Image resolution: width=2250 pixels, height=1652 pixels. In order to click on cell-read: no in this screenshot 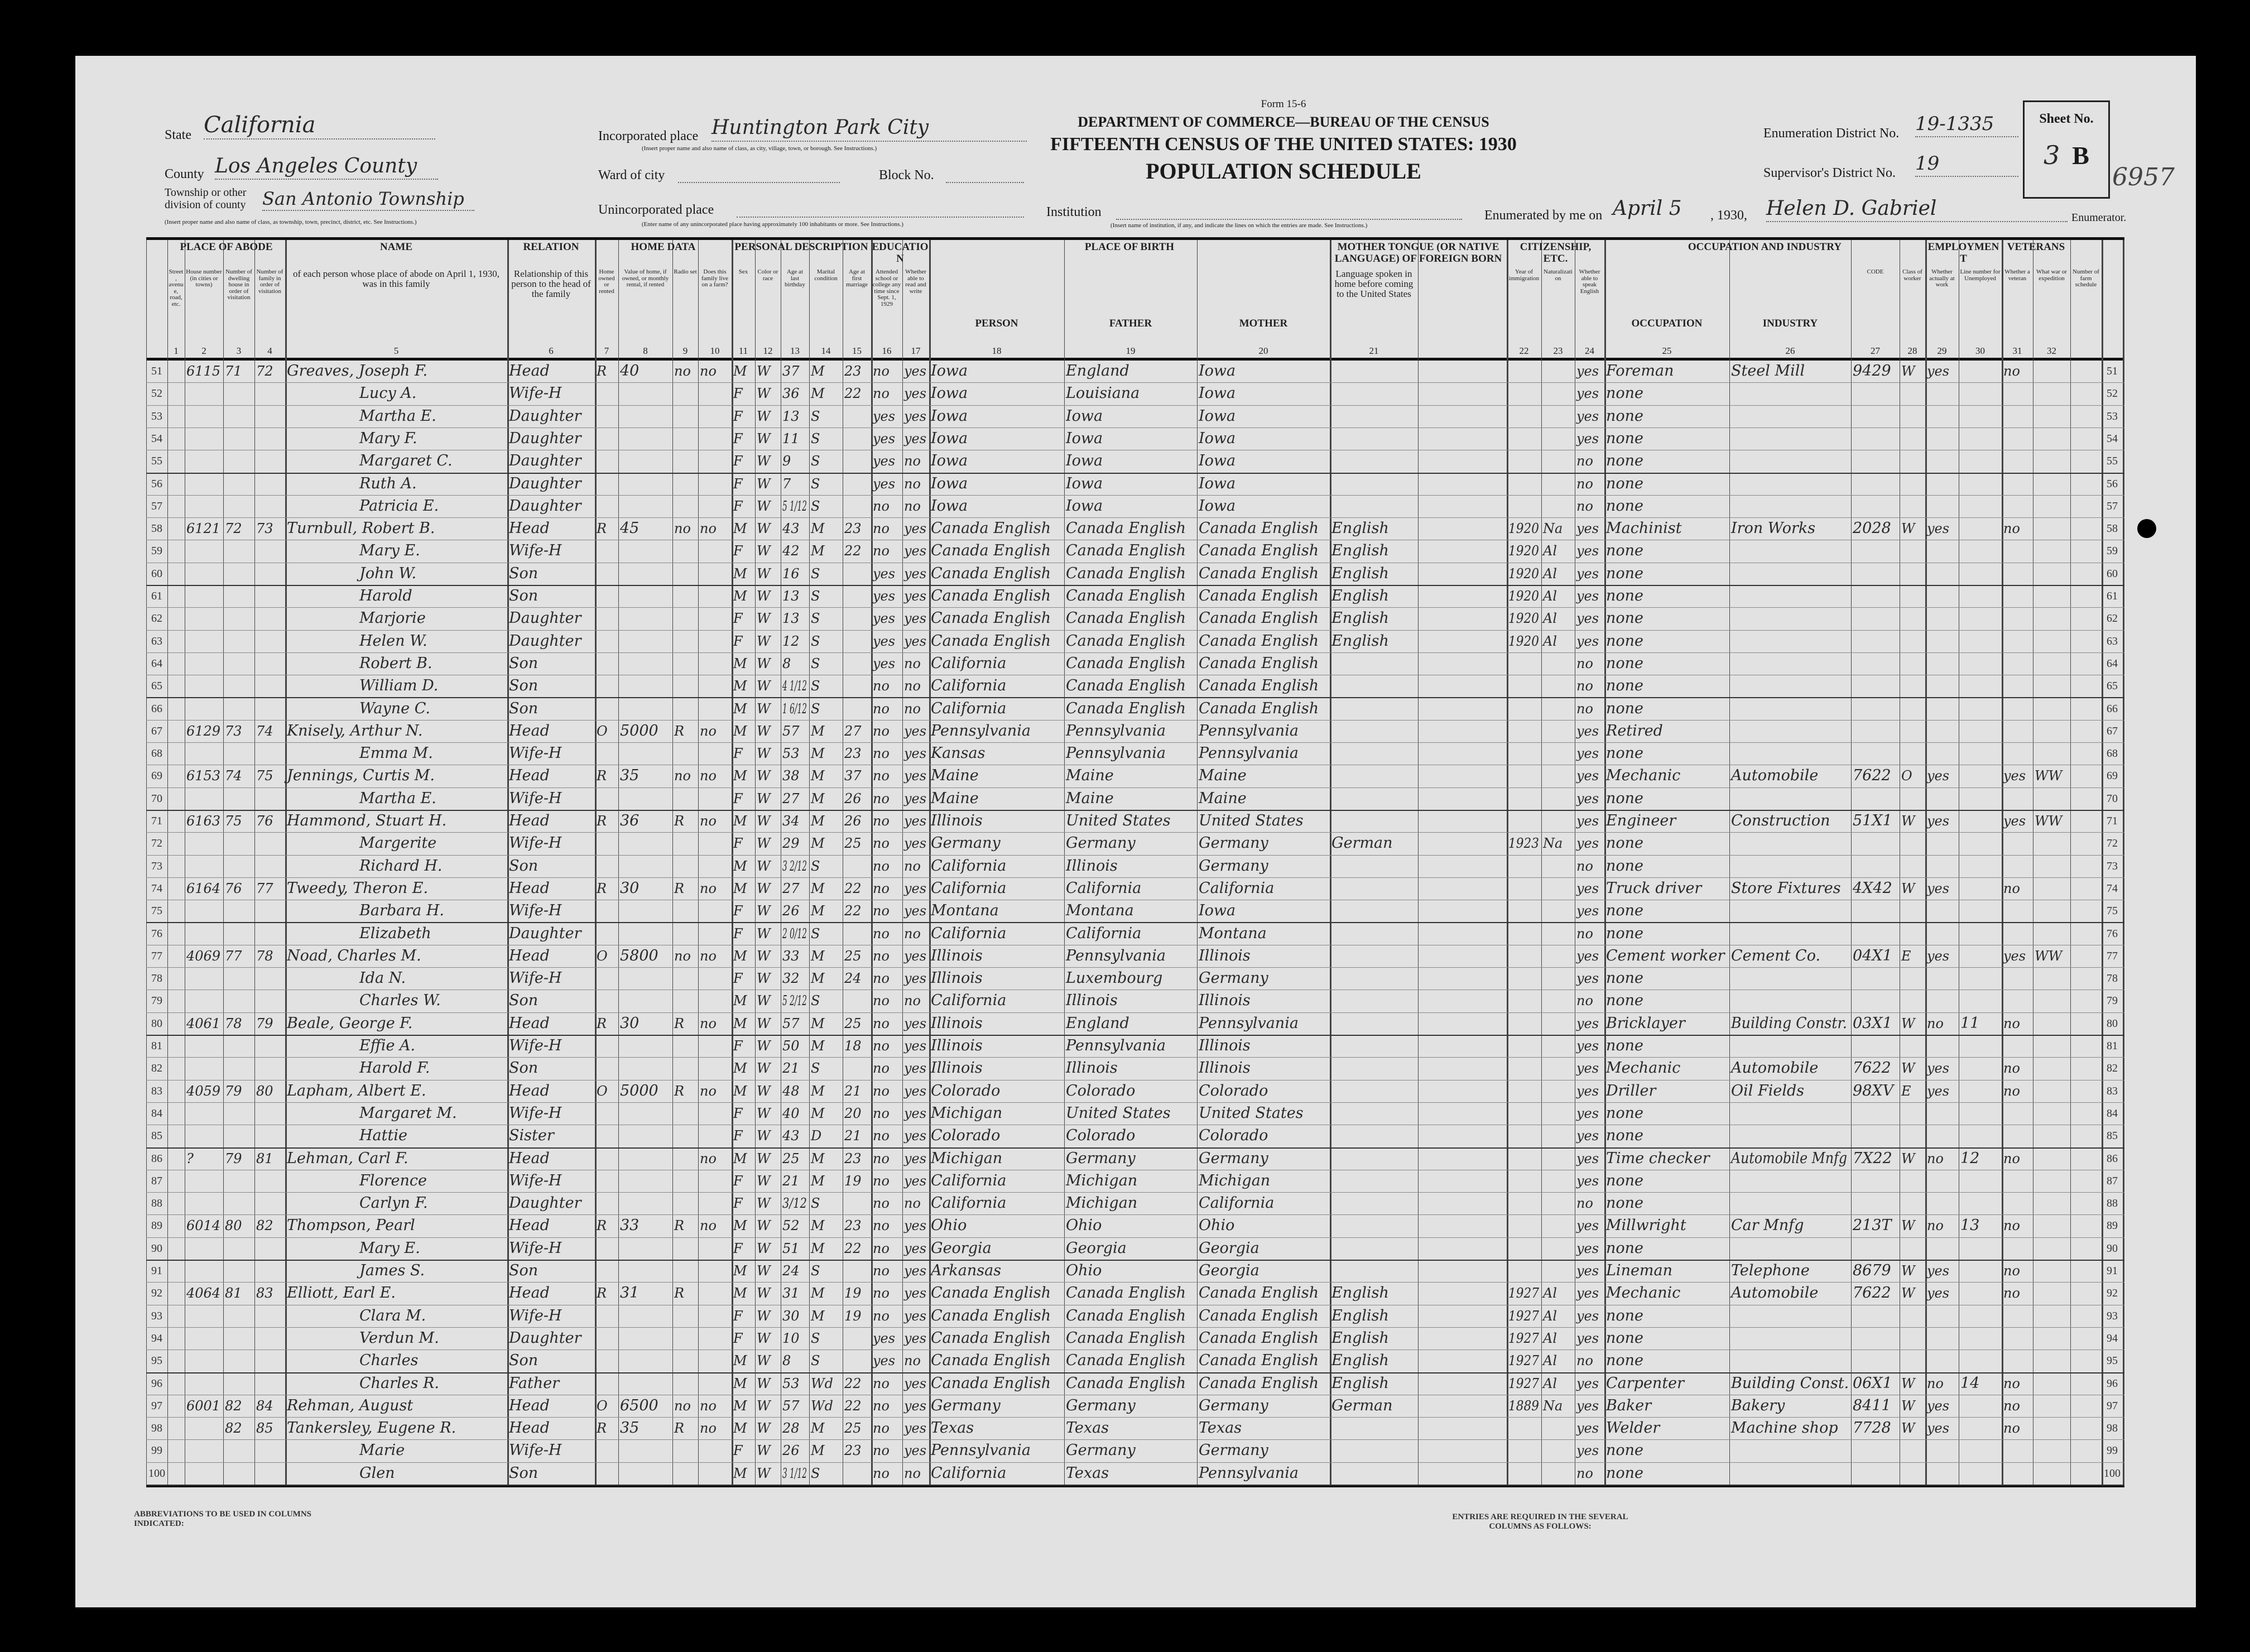, I will do `click(912, 1203)`.